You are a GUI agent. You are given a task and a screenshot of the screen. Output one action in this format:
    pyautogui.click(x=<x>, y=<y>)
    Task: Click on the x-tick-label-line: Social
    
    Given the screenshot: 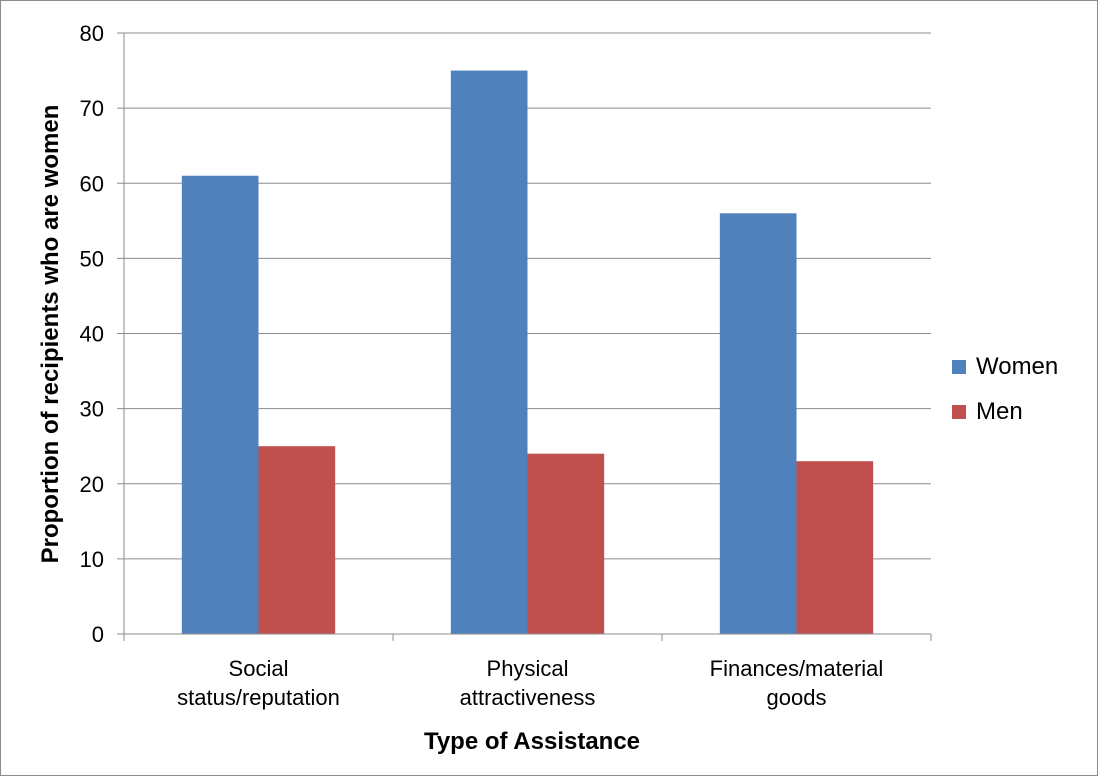 What is the action you would take?
    pyautogui.click(x=259, y=668)
    